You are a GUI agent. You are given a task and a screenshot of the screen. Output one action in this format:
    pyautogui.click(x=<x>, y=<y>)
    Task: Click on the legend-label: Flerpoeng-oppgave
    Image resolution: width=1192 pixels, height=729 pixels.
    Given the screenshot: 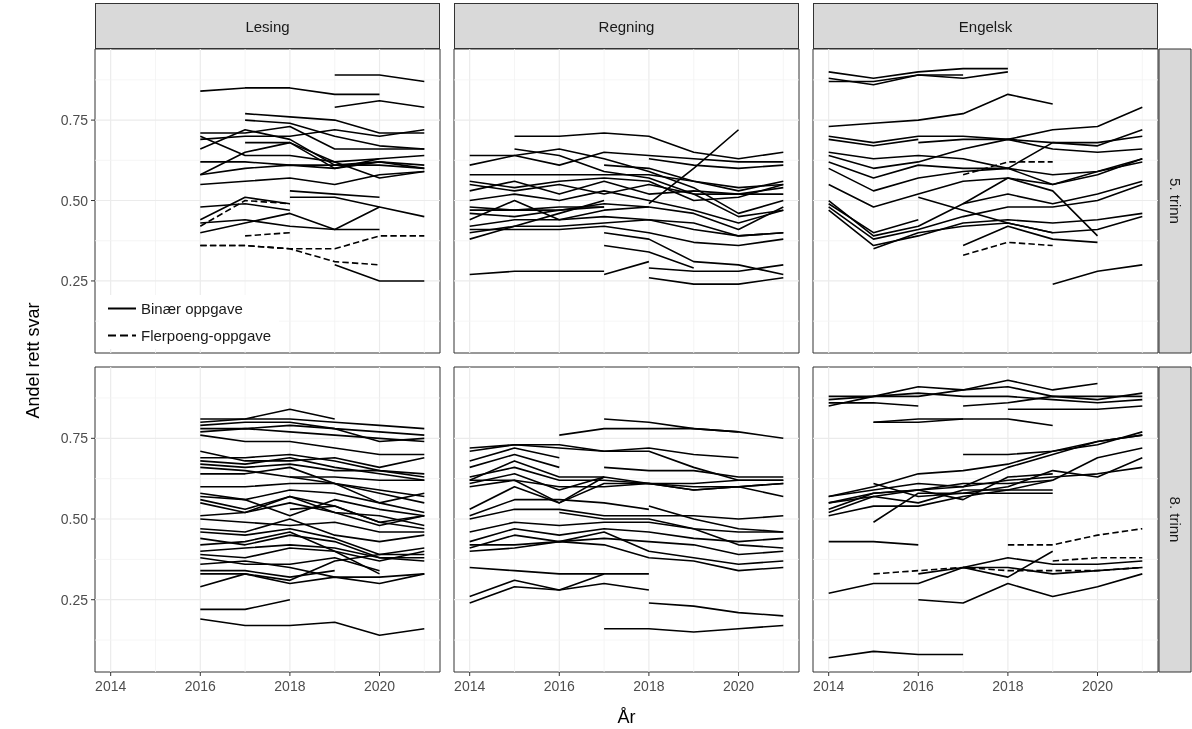 What is the action you would take?
    pyautogui.click(x=206, y=335)
    